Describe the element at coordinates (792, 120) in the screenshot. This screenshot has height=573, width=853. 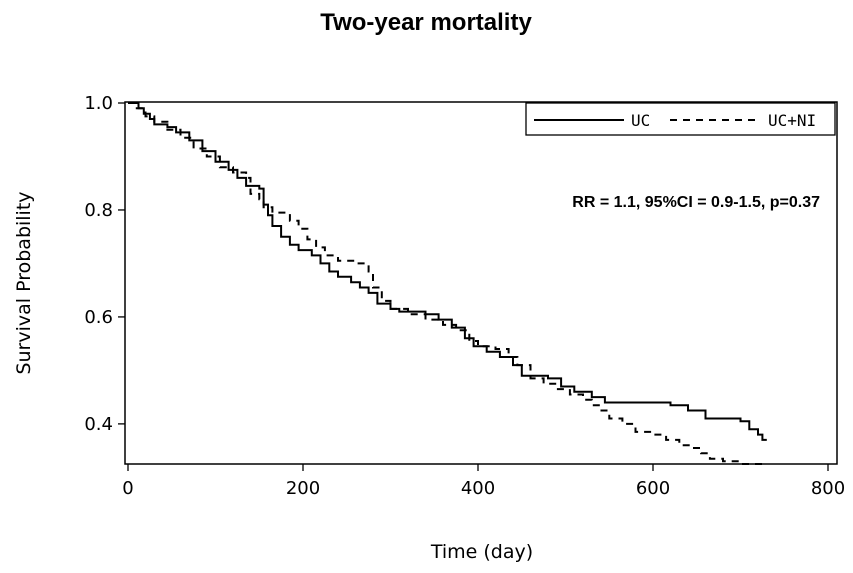
I see `legend-label-uc-ni: UC+NI` at that location.